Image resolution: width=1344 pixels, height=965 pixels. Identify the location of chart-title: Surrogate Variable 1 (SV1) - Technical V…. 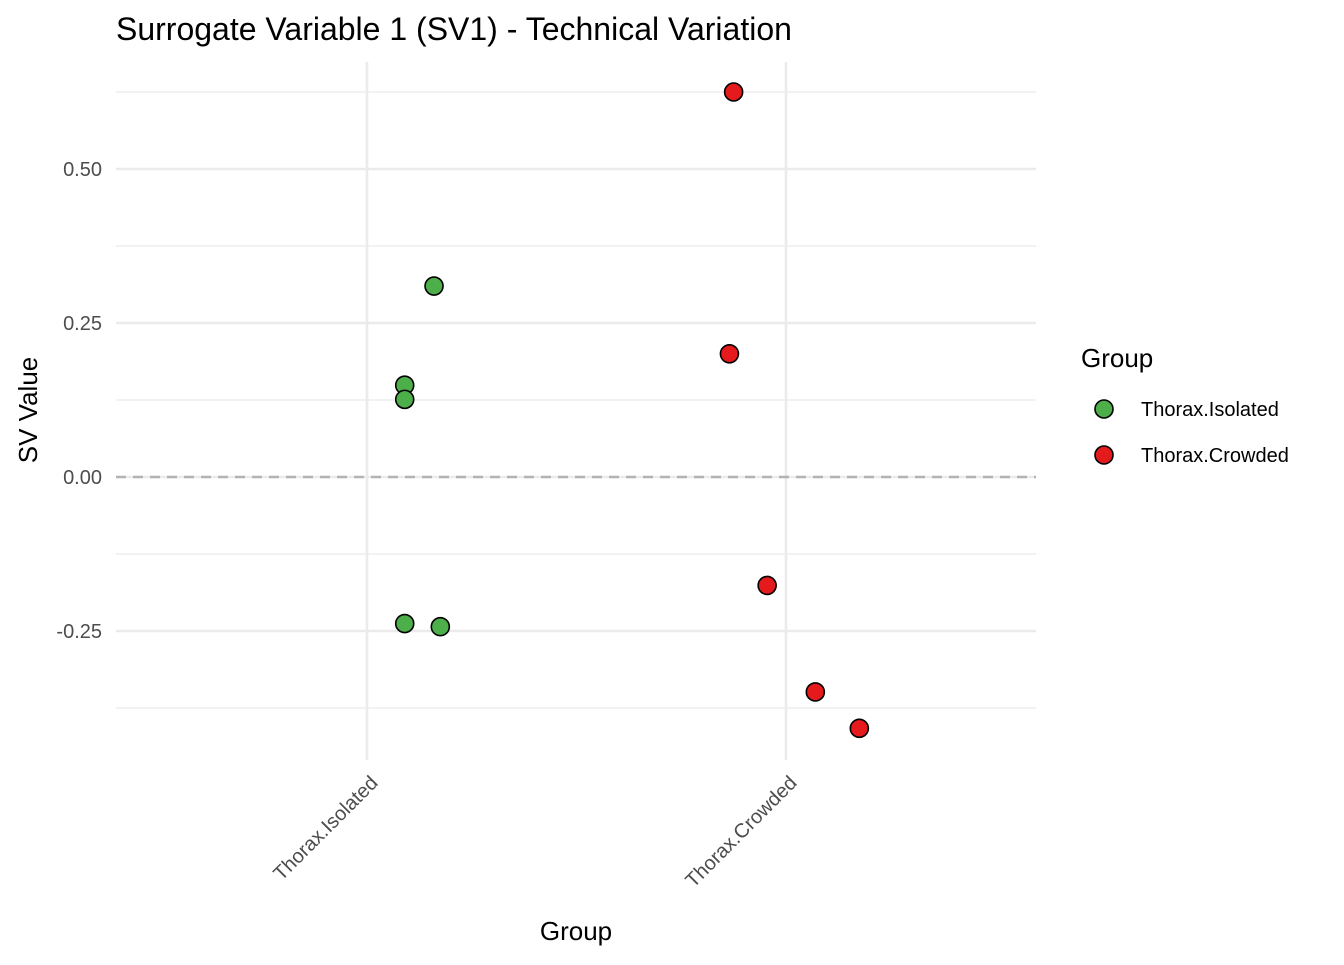
(454, 29).